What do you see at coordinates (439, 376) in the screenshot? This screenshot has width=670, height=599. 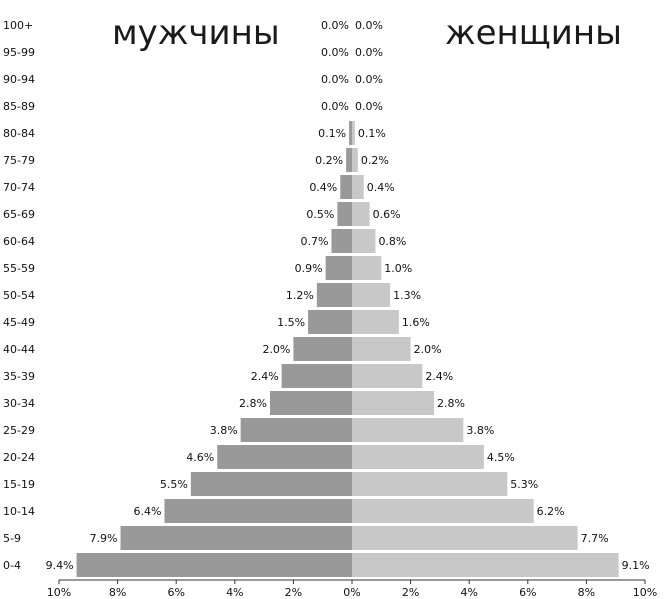 I see `female-value-label: 2.4%` at bounding box center [439, 376].